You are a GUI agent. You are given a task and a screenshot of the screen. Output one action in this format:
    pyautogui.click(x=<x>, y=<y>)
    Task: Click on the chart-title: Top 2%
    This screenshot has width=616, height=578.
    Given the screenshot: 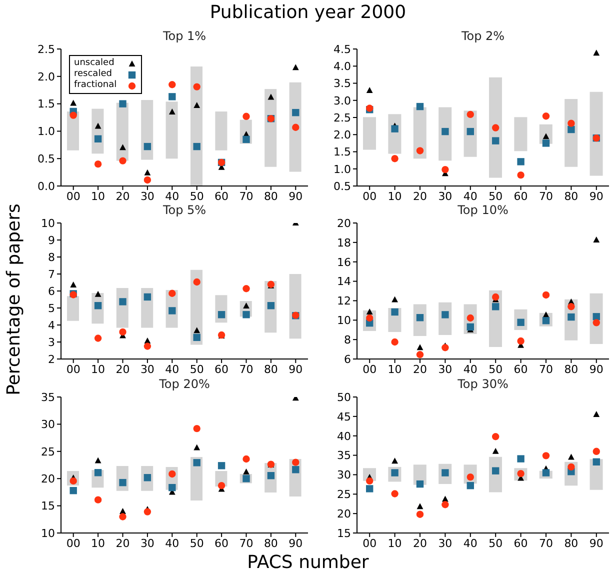 What is the action you would take?
    pyautogui.click(x=483, y=36)
    